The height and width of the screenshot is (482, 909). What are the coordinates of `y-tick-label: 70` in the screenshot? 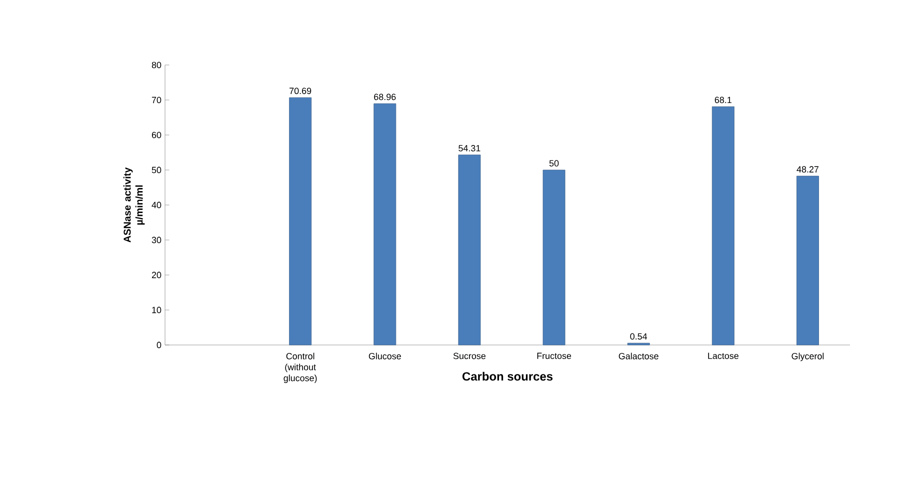 It's located at (157, 100).